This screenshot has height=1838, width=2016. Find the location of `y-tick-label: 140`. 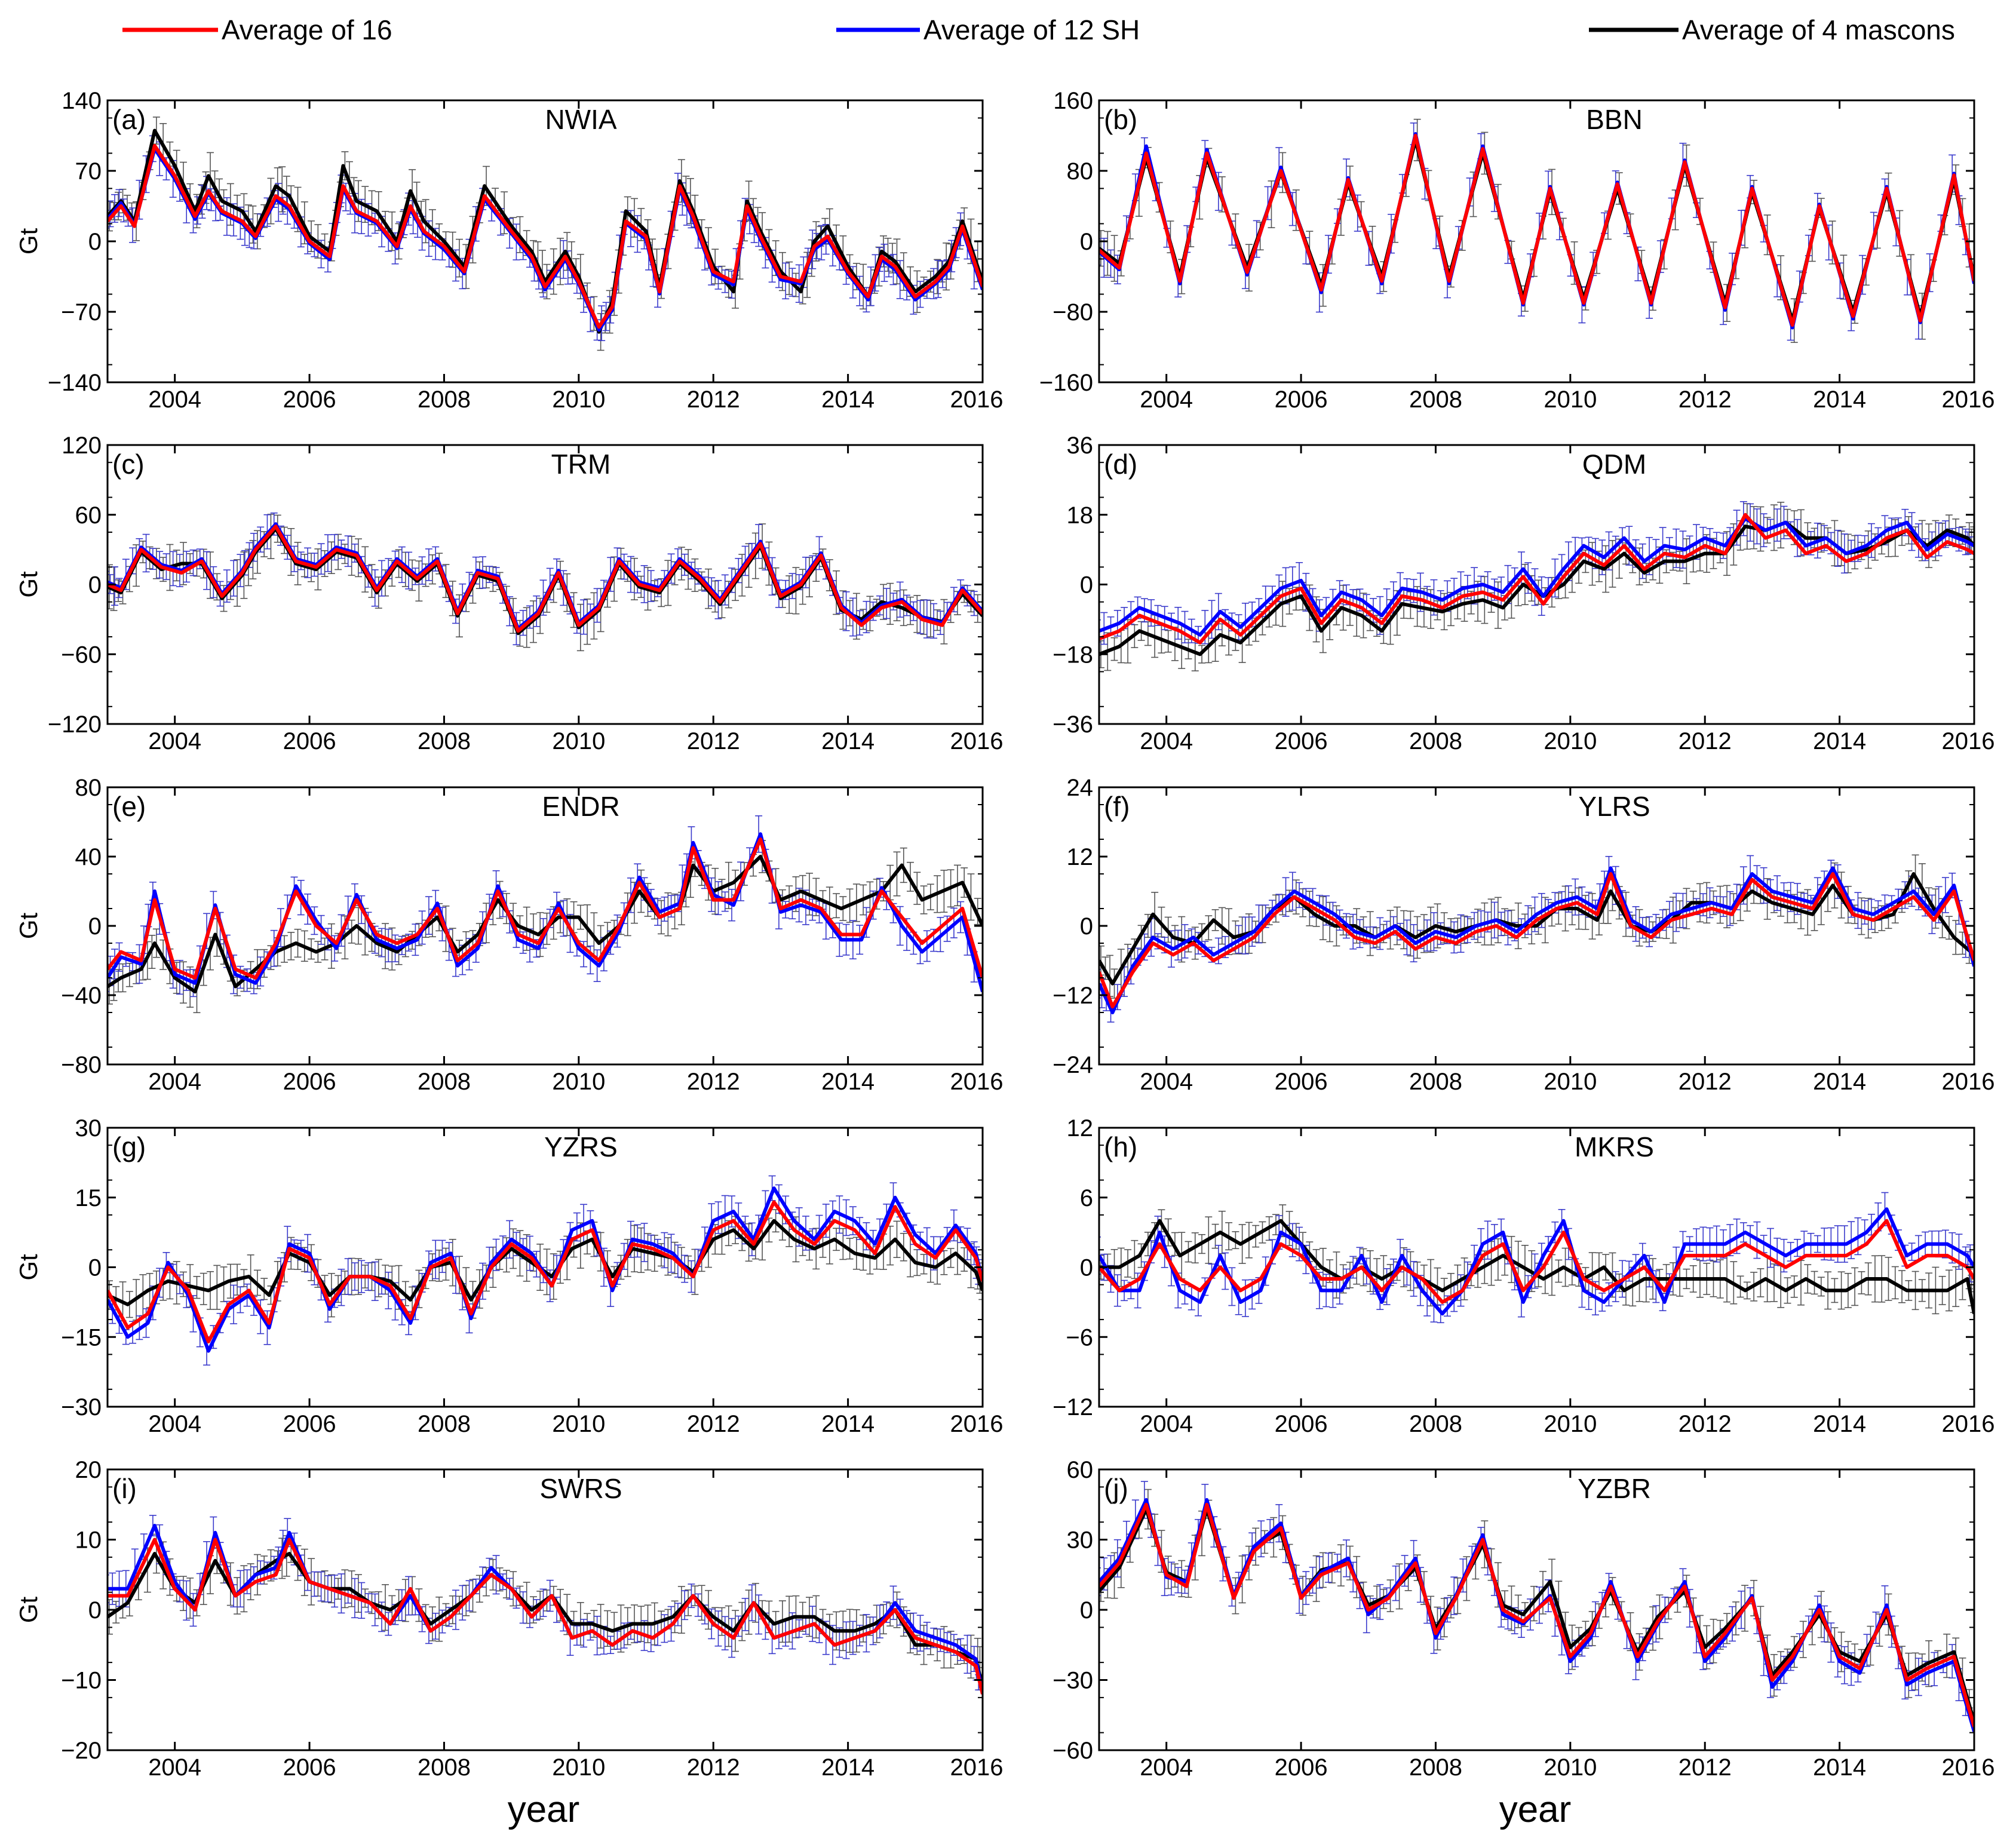

y-tick-label: 140 is located at coordinates (82, 101).